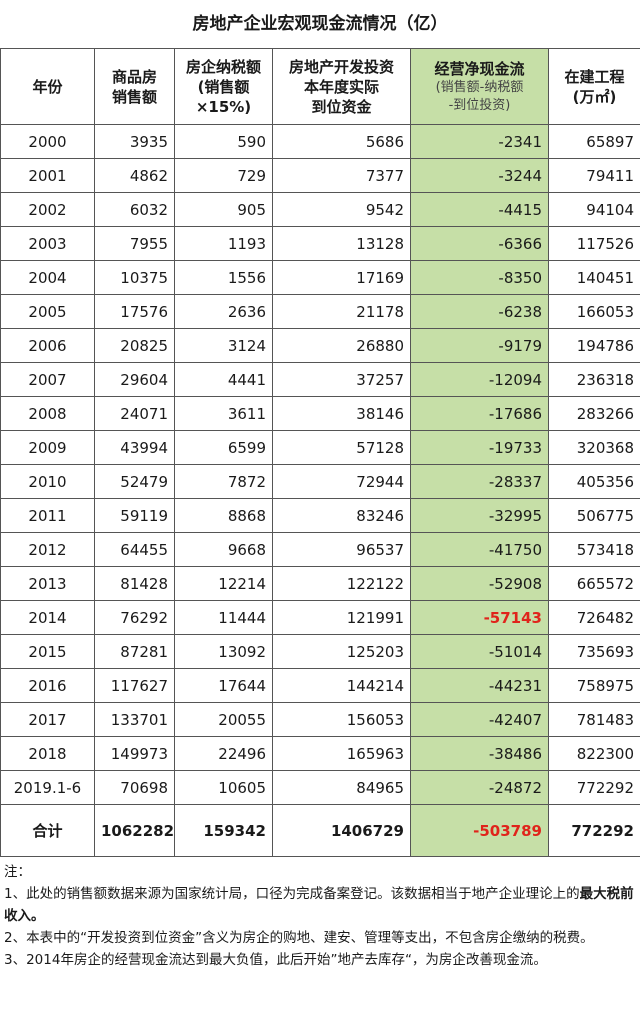 The width and height of the screenshot is (640, 1019). Describe the element at coordinates (47, 787) in the screenshot. I see `year-cell: 2019.1-6` at that location.